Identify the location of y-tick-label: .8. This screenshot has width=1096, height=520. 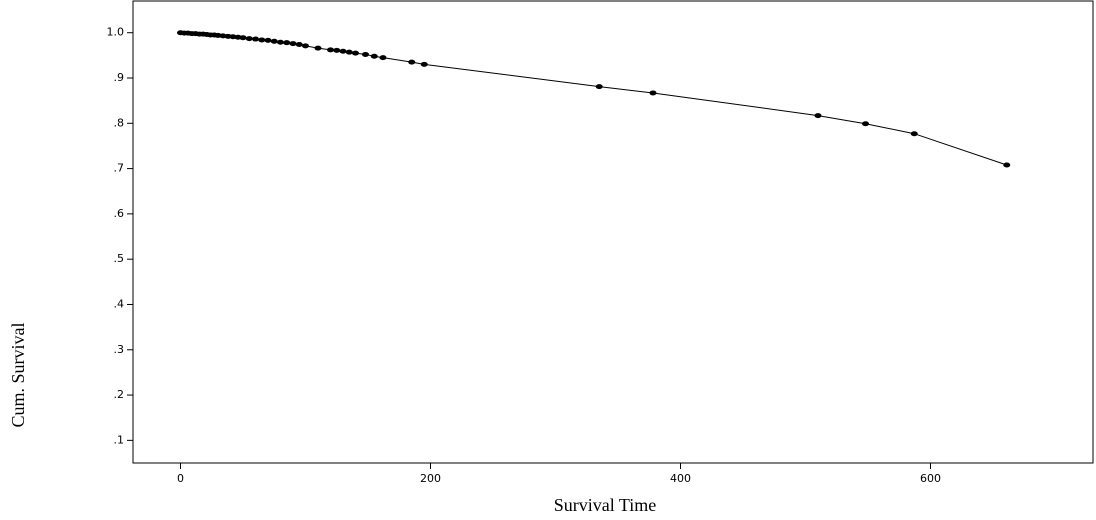
(119, 122).